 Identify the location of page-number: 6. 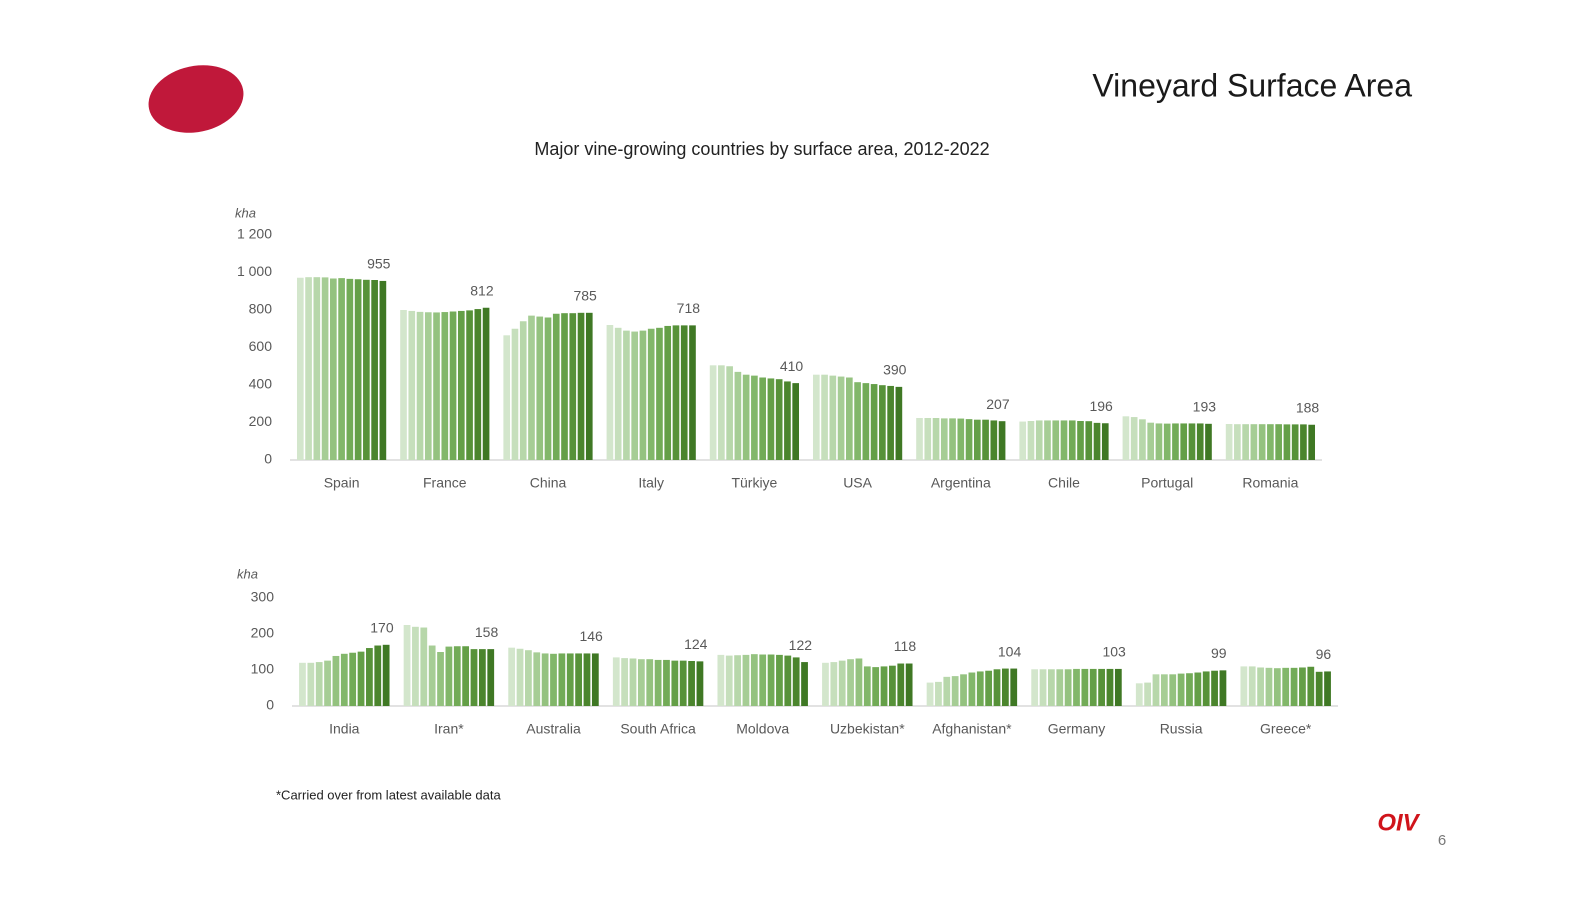
(1442, 840).